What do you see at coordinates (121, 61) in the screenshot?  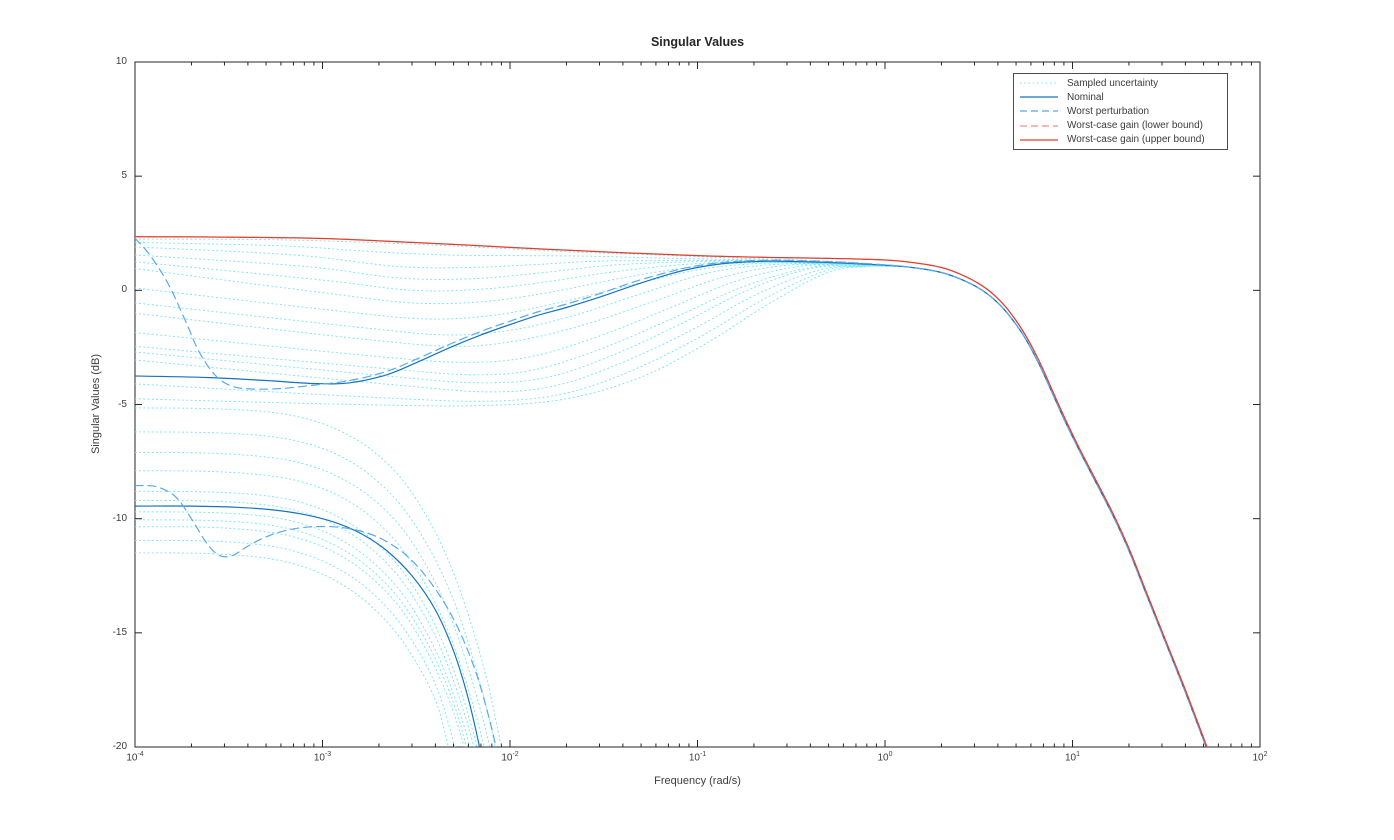 I see `y-tick-label: 10` at bounding box center [121, 61].